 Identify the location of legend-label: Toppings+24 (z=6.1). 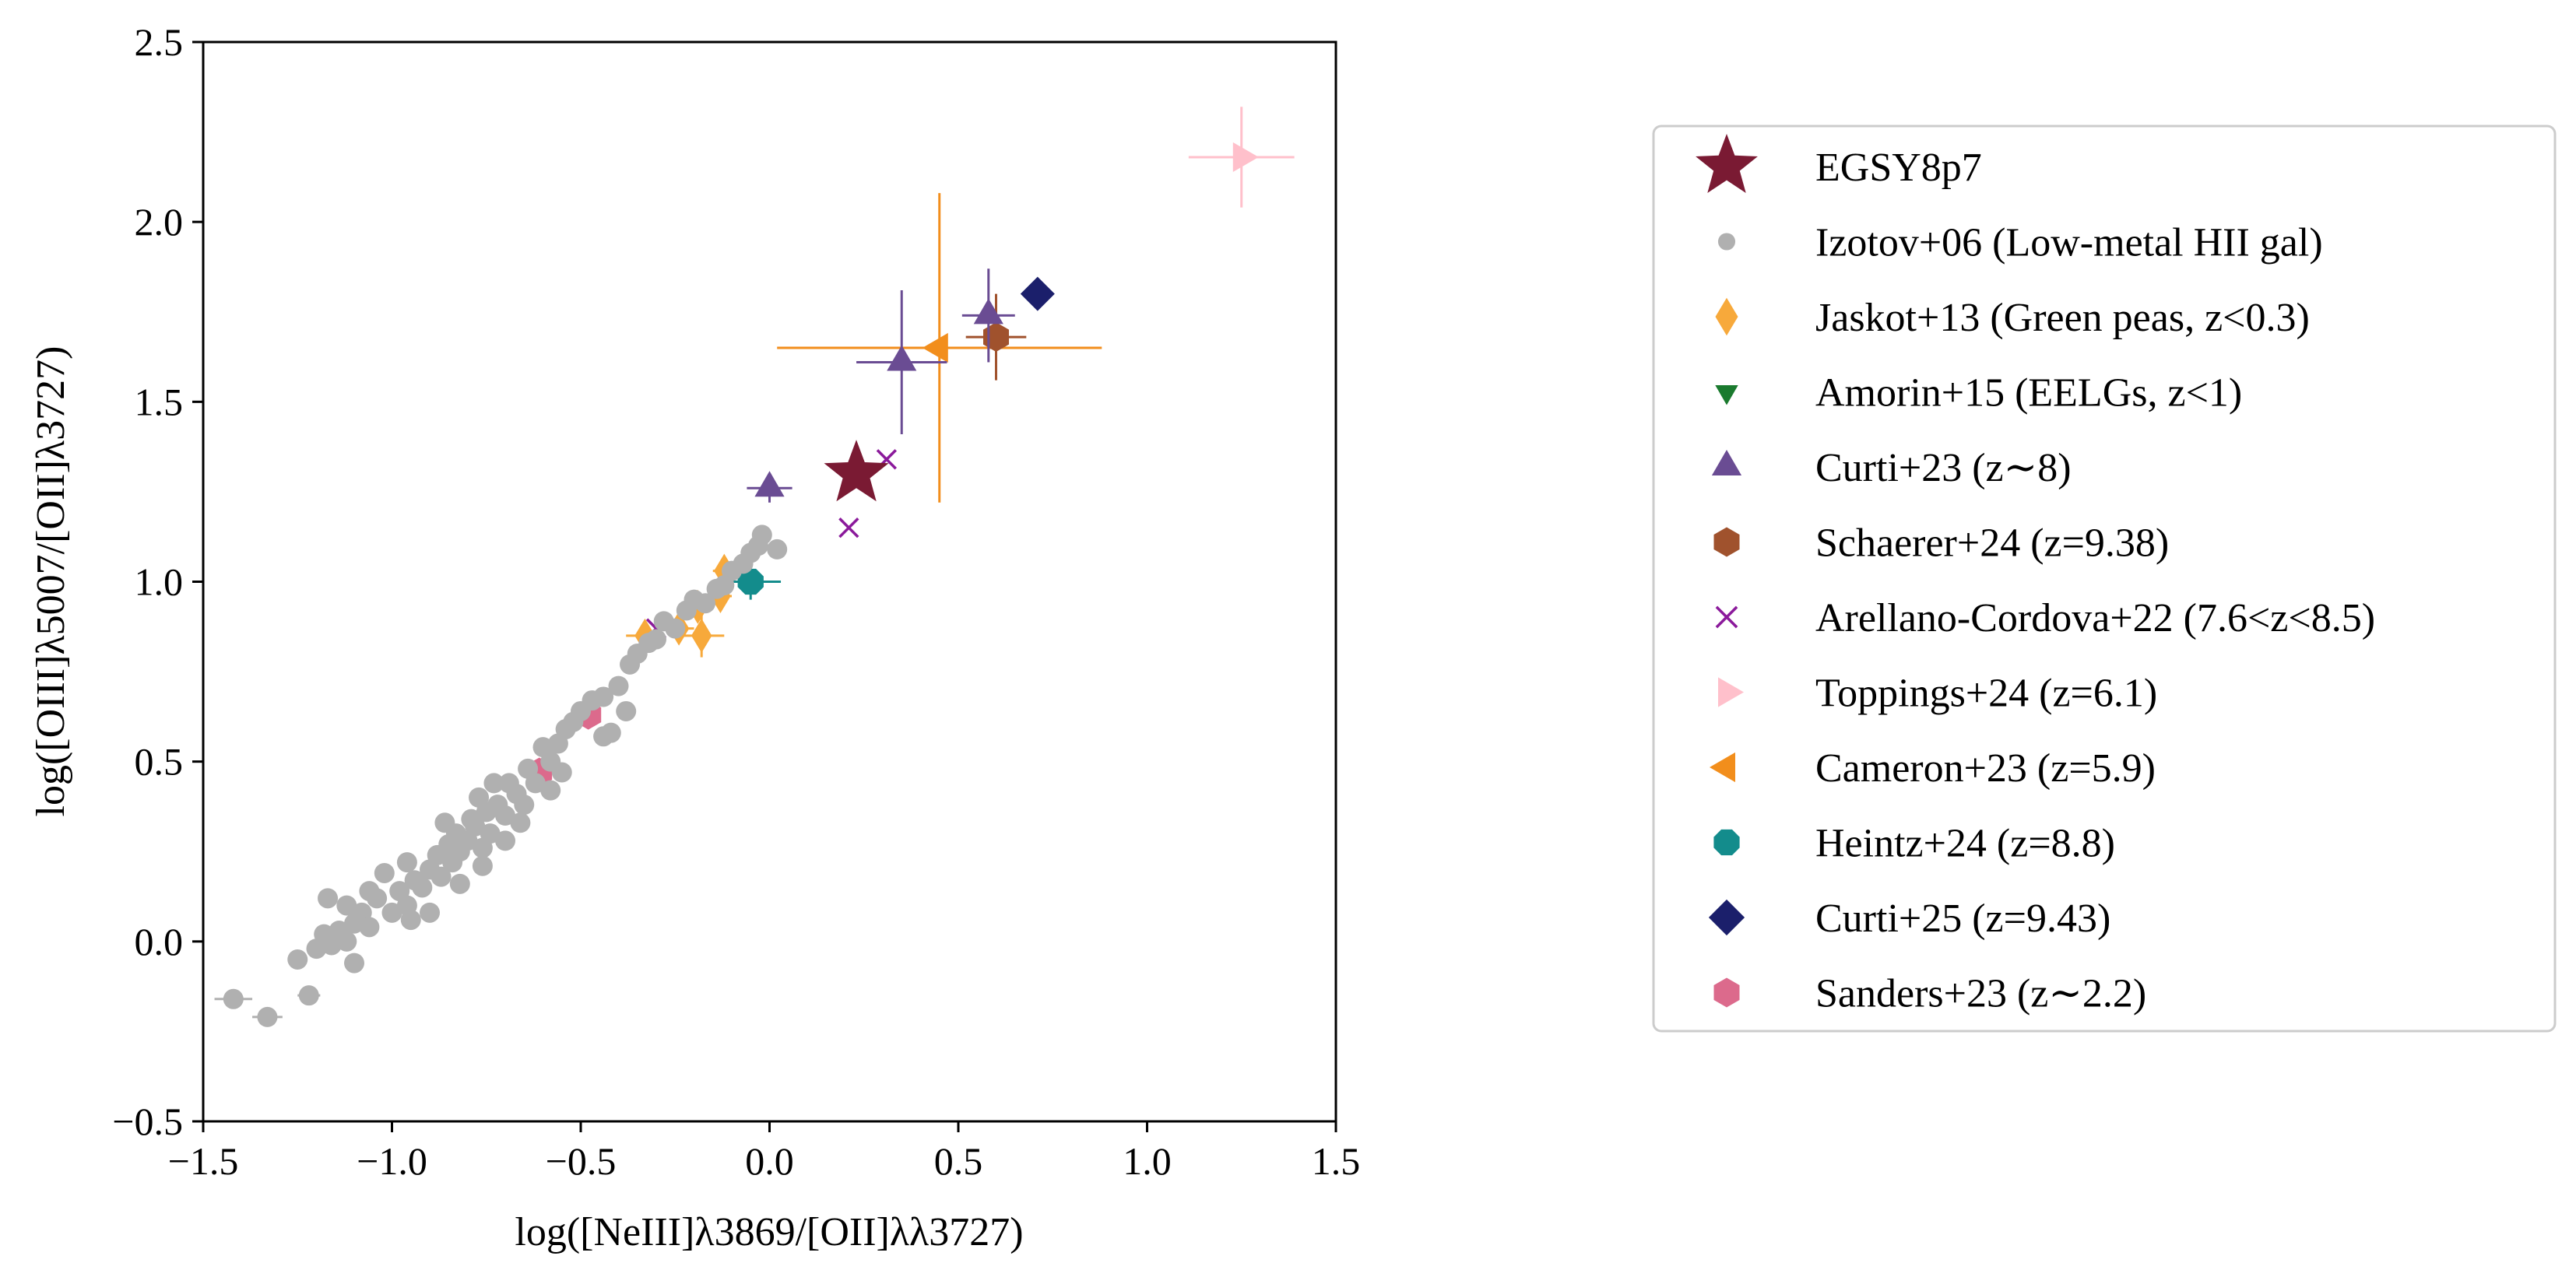
(1986, 694).